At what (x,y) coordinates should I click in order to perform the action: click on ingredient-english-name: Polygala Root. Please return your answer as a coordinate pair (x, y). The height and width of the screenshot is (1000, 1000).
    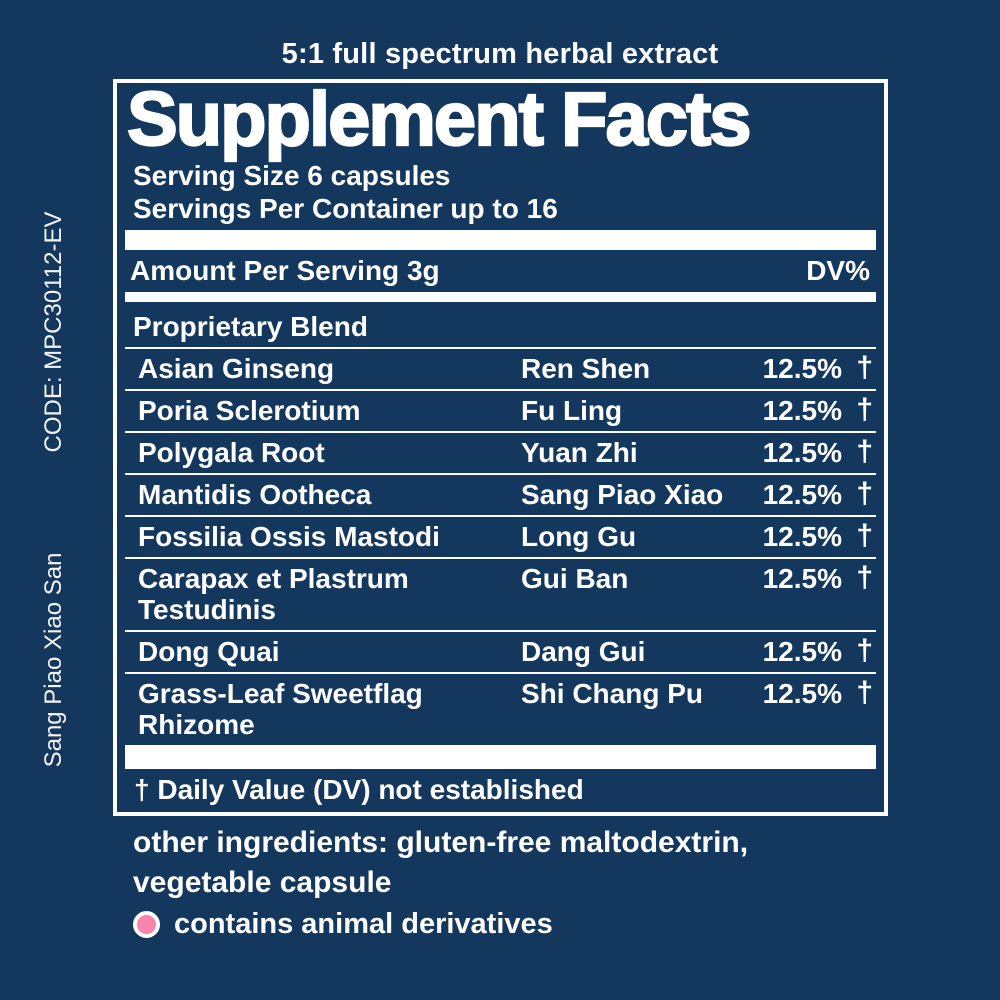
    Looking at the image, I should click on (231, 452).